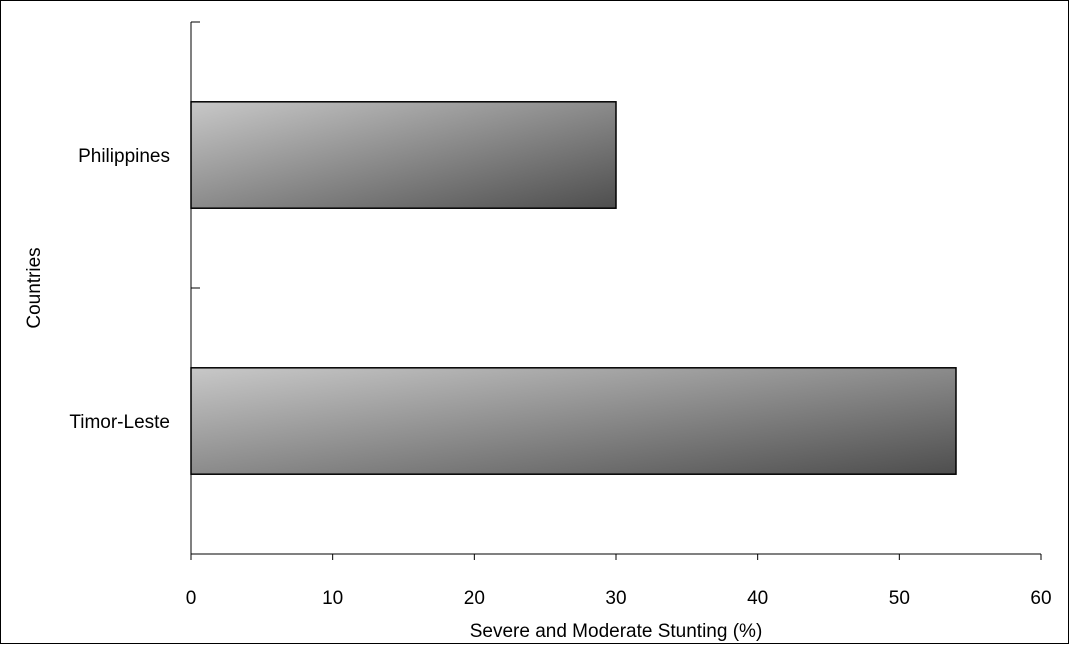 The image size is (1069, 649). Describe the element at coordinates (195, 288) in the screenshot. I see `y-category-ticks` at that location.